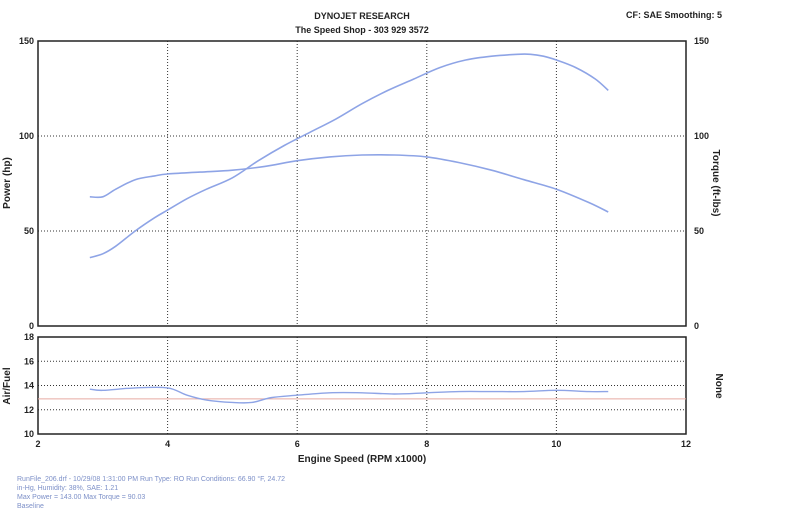  Describe the element at coordinates (686, 444) in the screenshot. I see `rpm-tick-label: 12` at that location.